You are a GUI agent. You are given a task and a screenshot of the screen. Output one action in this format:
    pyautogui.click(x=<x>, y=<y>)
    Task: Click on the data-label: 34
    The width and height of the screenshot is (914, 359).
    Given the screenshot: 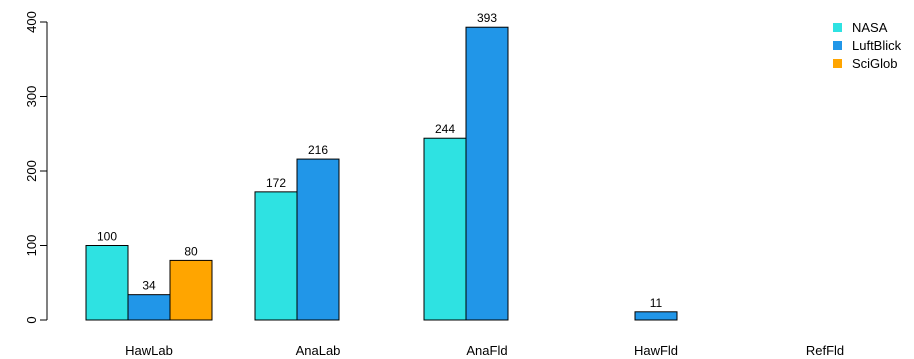 What is the action you would take?
    pyautogui.click(x=149, y=286)
    